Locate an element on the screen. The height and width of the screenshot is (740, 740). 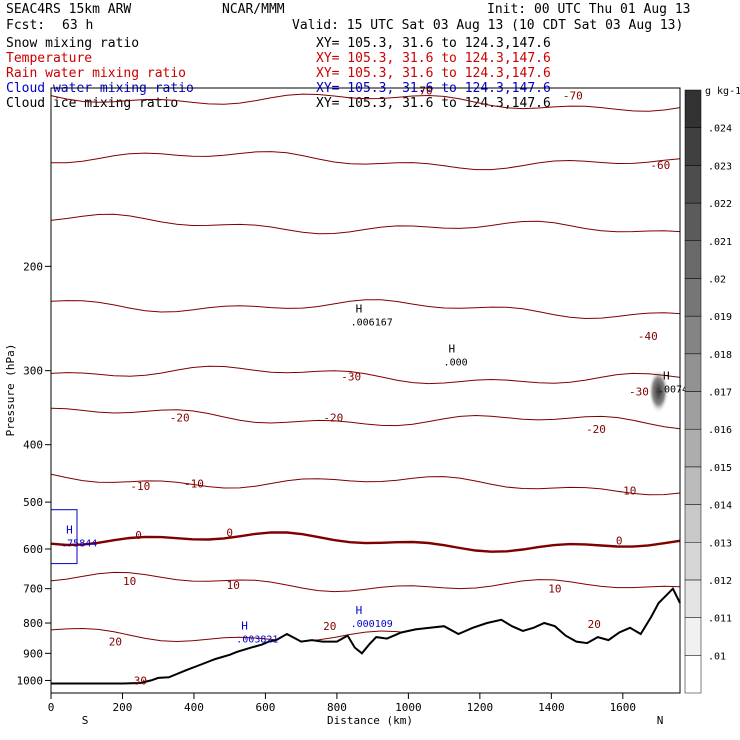
fcst-label: Fcst: is located at coordinates (26, 25).